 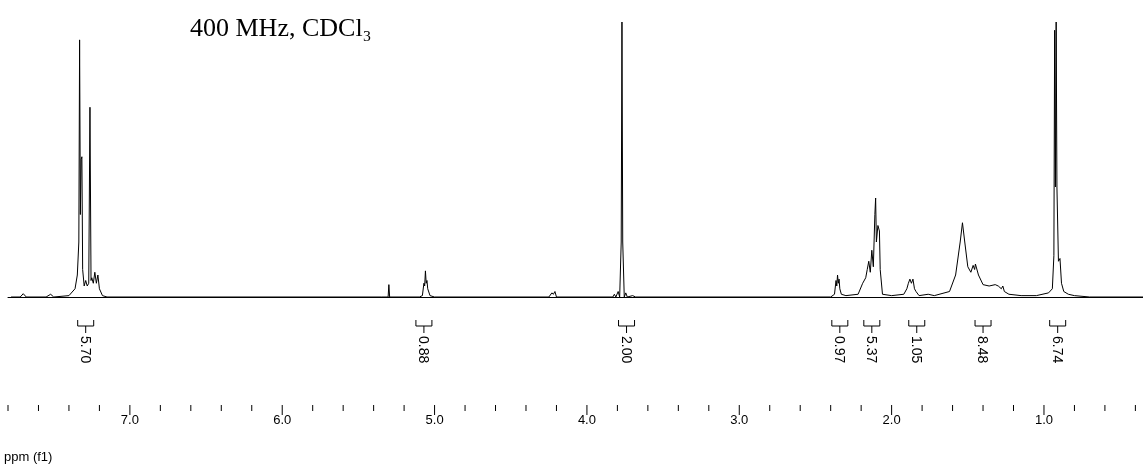 What do you see at coordinates (891, 419) in the screenshot?
I see `x-tick-label: 2.0` at bounding box center [891, 419].